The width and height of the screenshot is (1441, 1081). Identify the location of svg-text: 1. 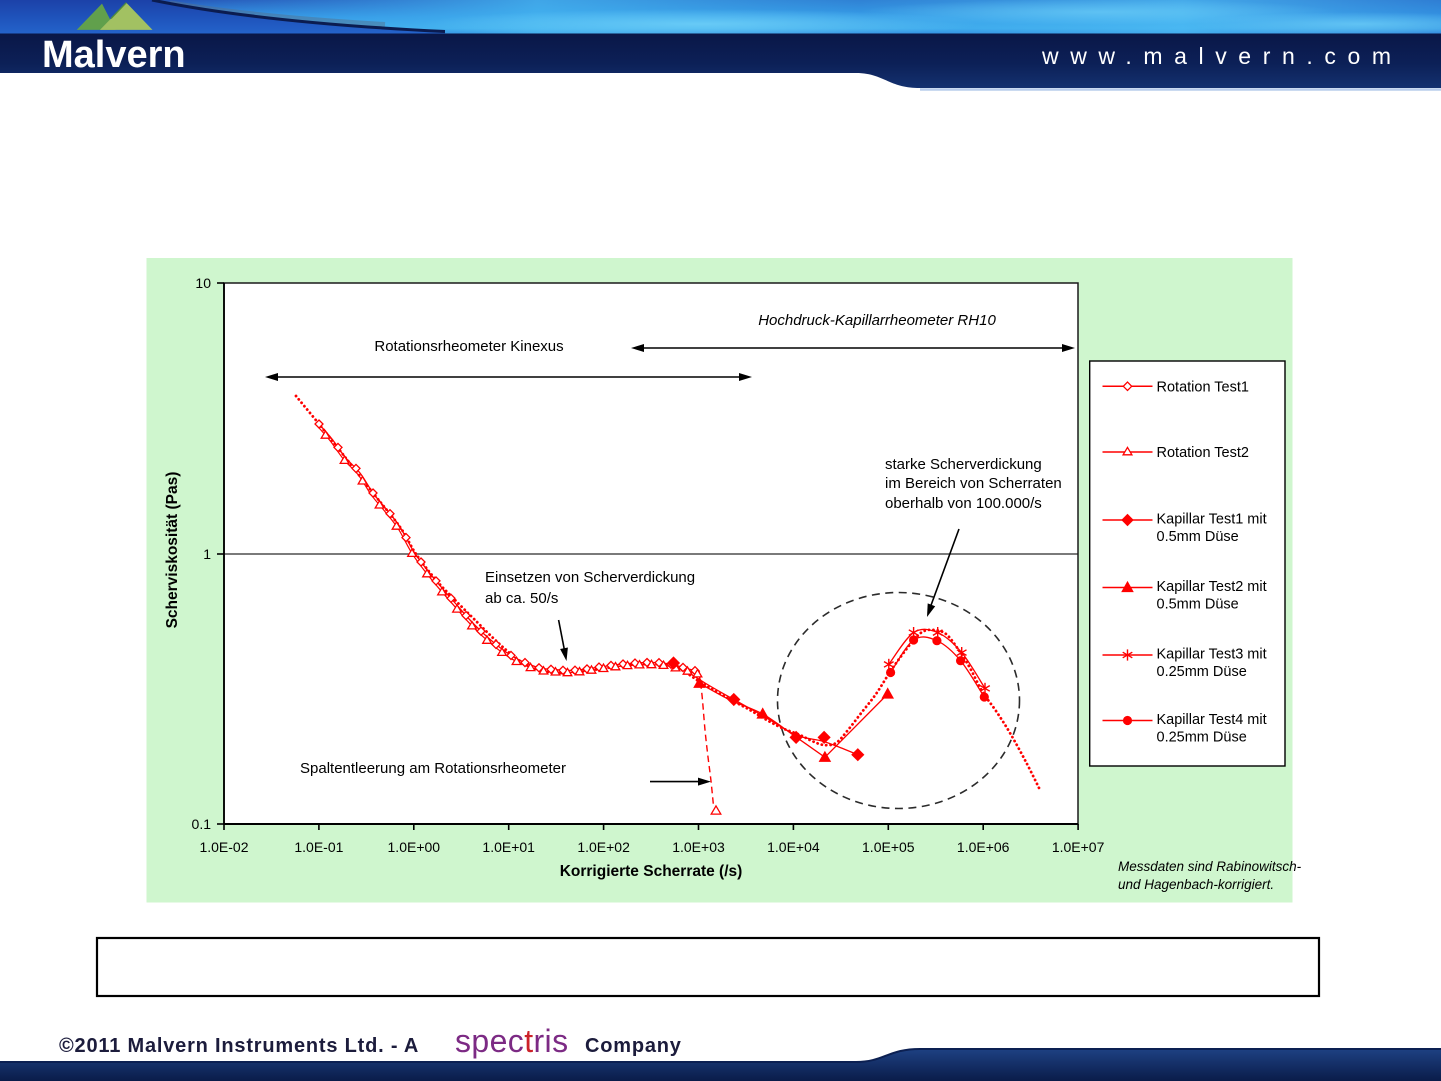
(207, 554).